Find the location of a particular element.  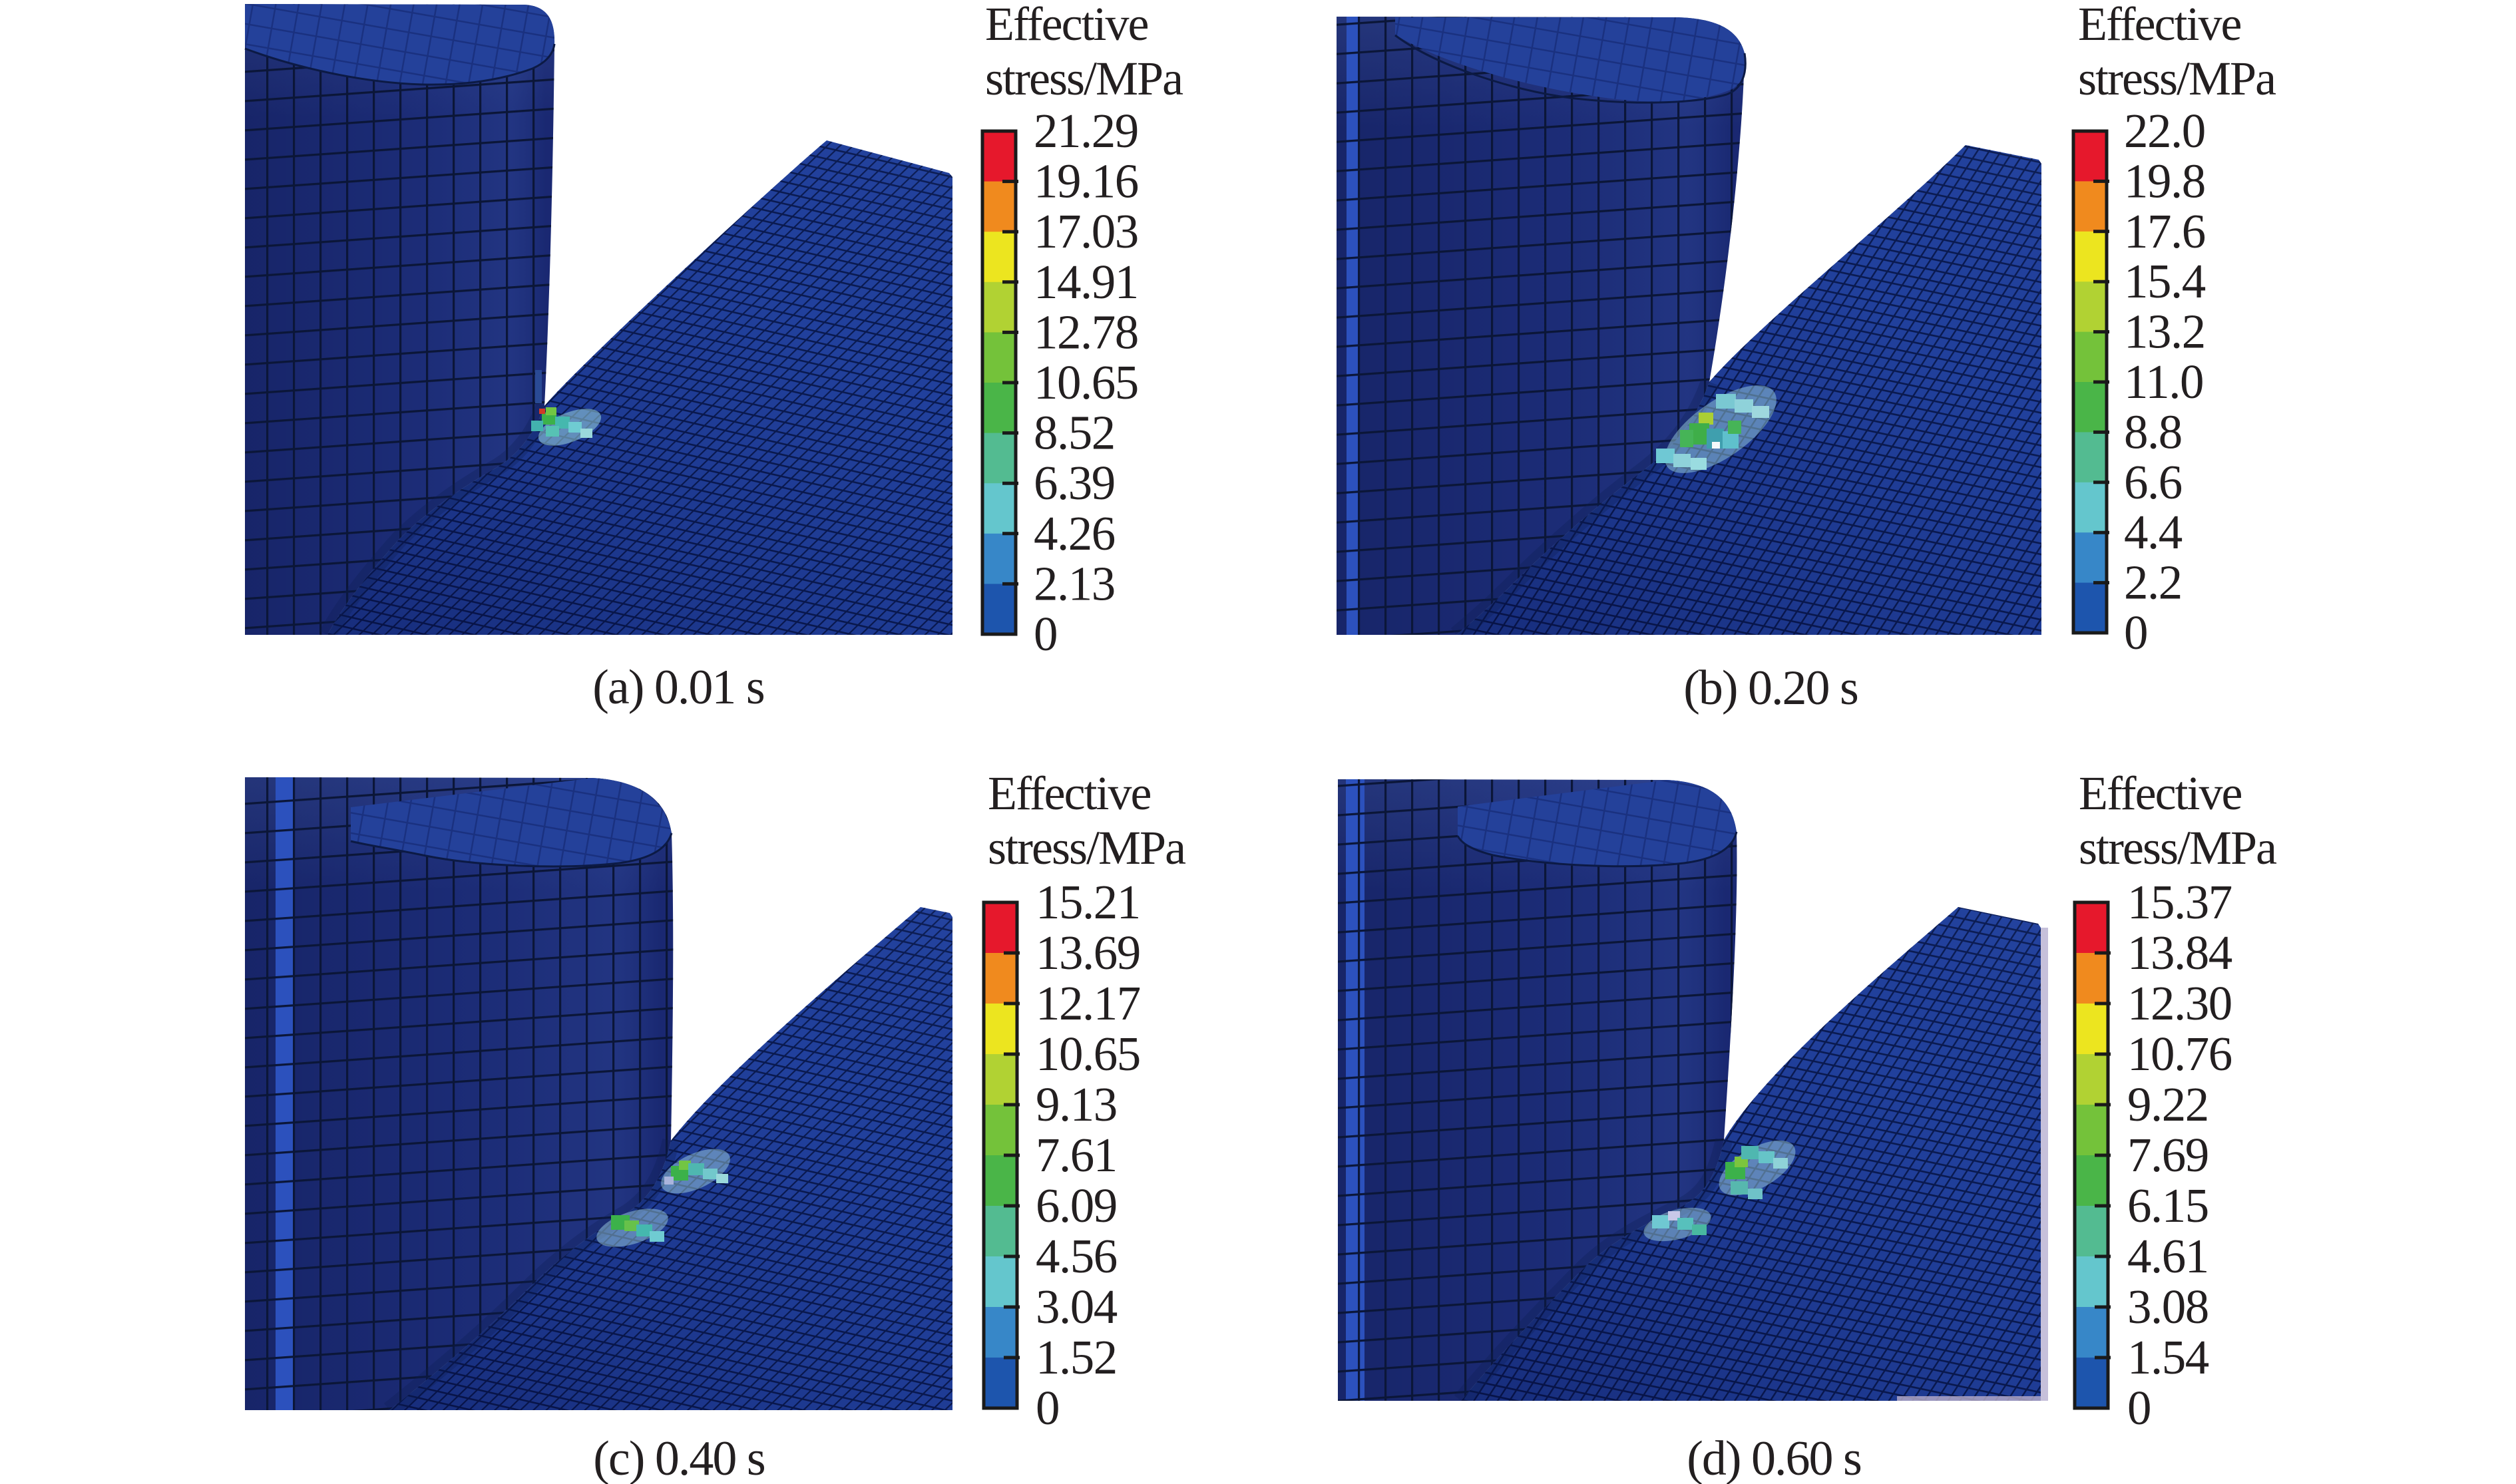

svg-text: 15.21 is located at coordinates (1088, 902).